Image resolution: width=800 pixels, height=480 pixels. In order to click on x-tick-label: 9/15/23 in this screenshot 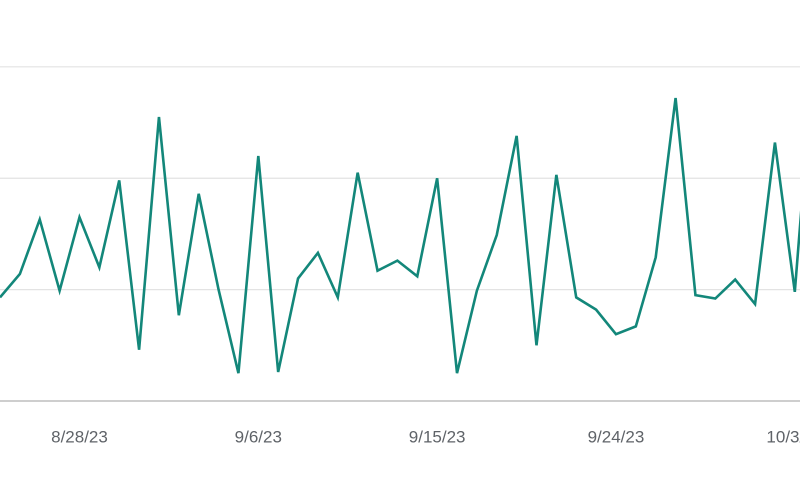, I will do `click(437, 436)`.